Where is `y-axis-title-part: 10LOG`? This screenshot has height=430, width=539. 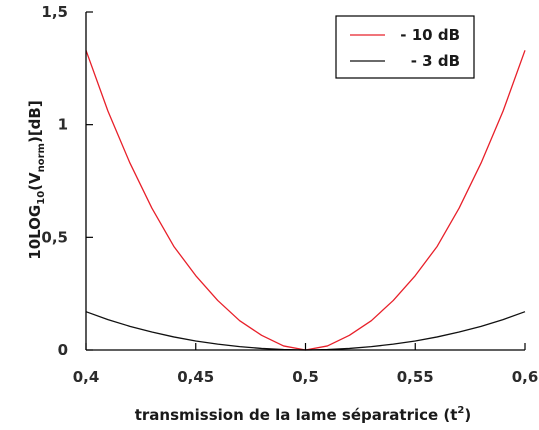
y-axis-title-part: 10LOG is located at coordinates (35, 232).